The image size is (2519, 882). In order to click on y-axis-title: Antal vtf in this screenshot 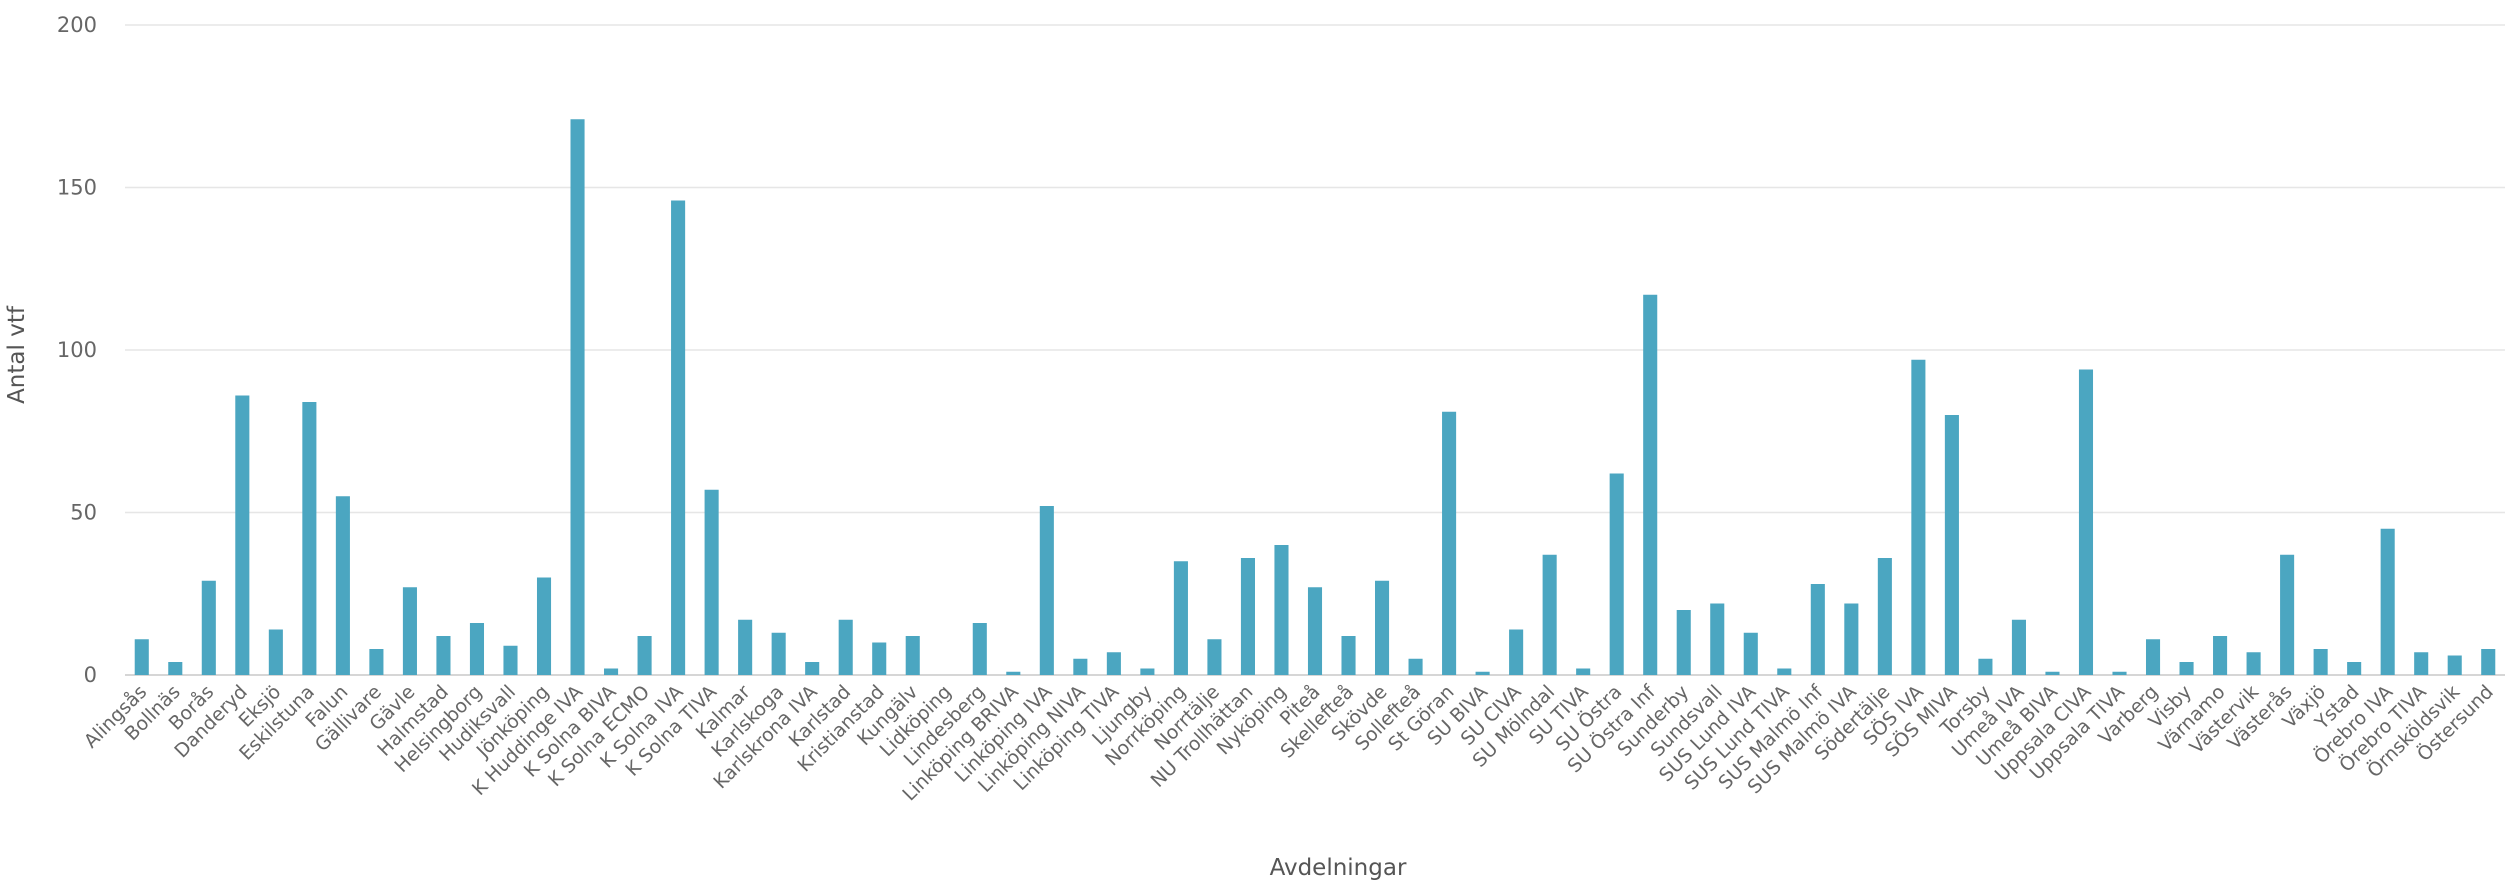, I will do `click(17, 354)`.